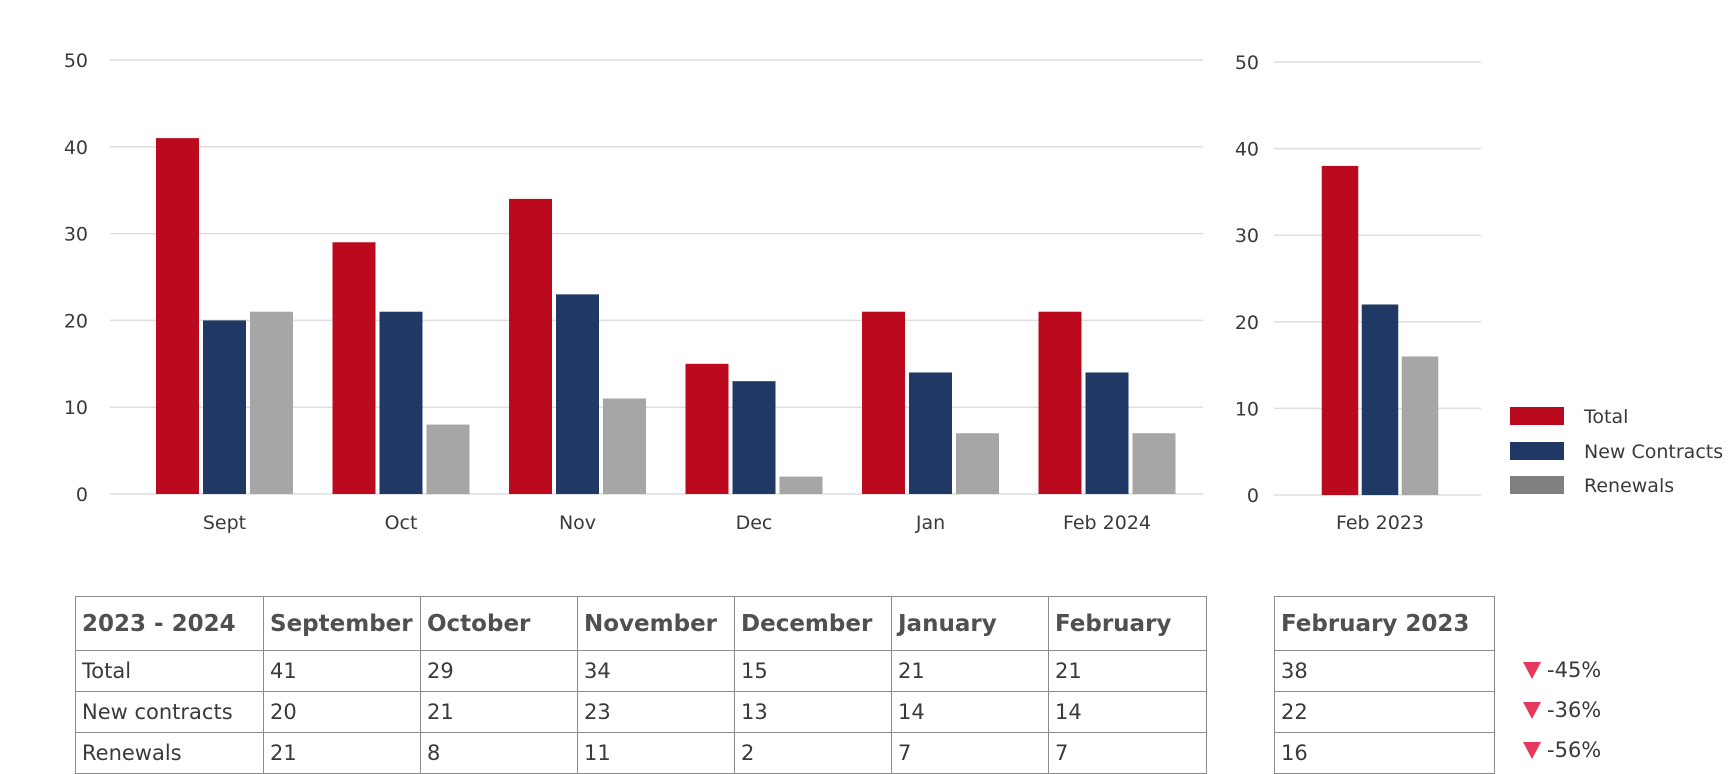 This screenshot has height=774, width=1729. I want to click on table-cell: 41, so click(342, 671).